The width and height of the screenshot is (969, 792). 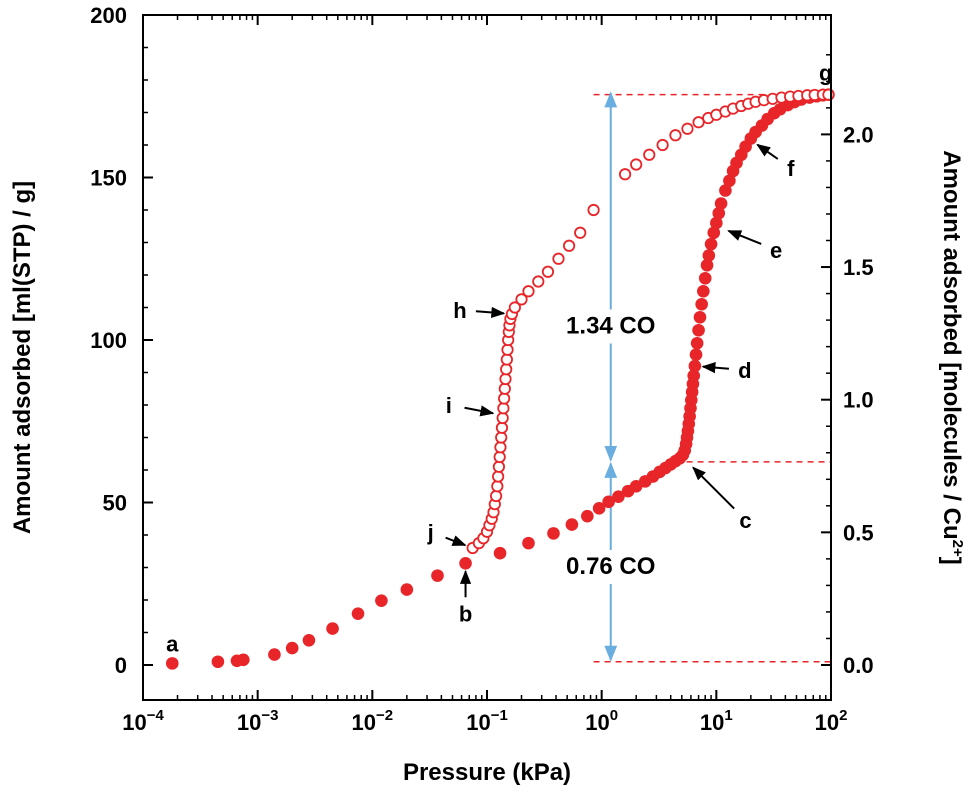 What do you see at coordinates (108, 340) in the screenshot?
I see `y-tick-label: 100` at bounding box center [108, 340].